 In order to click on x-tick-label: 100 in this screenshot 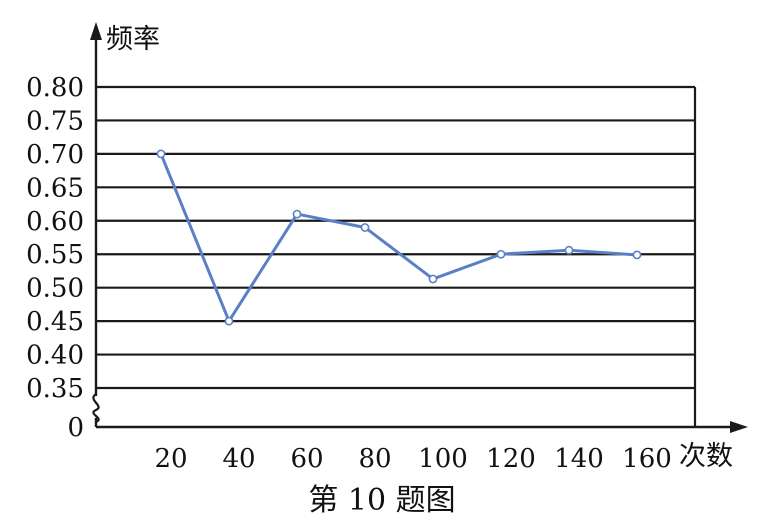, I will do `click(443, 459)`.